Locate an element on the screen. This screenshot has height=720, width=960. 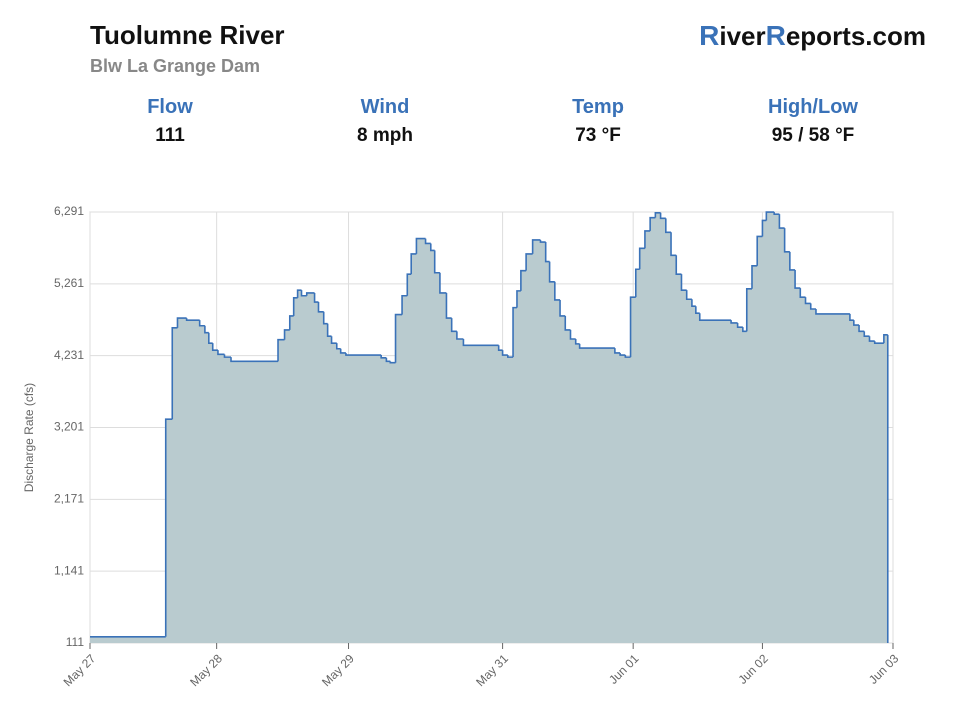
stat-label: High/Low is located at coordinates (813, 107).